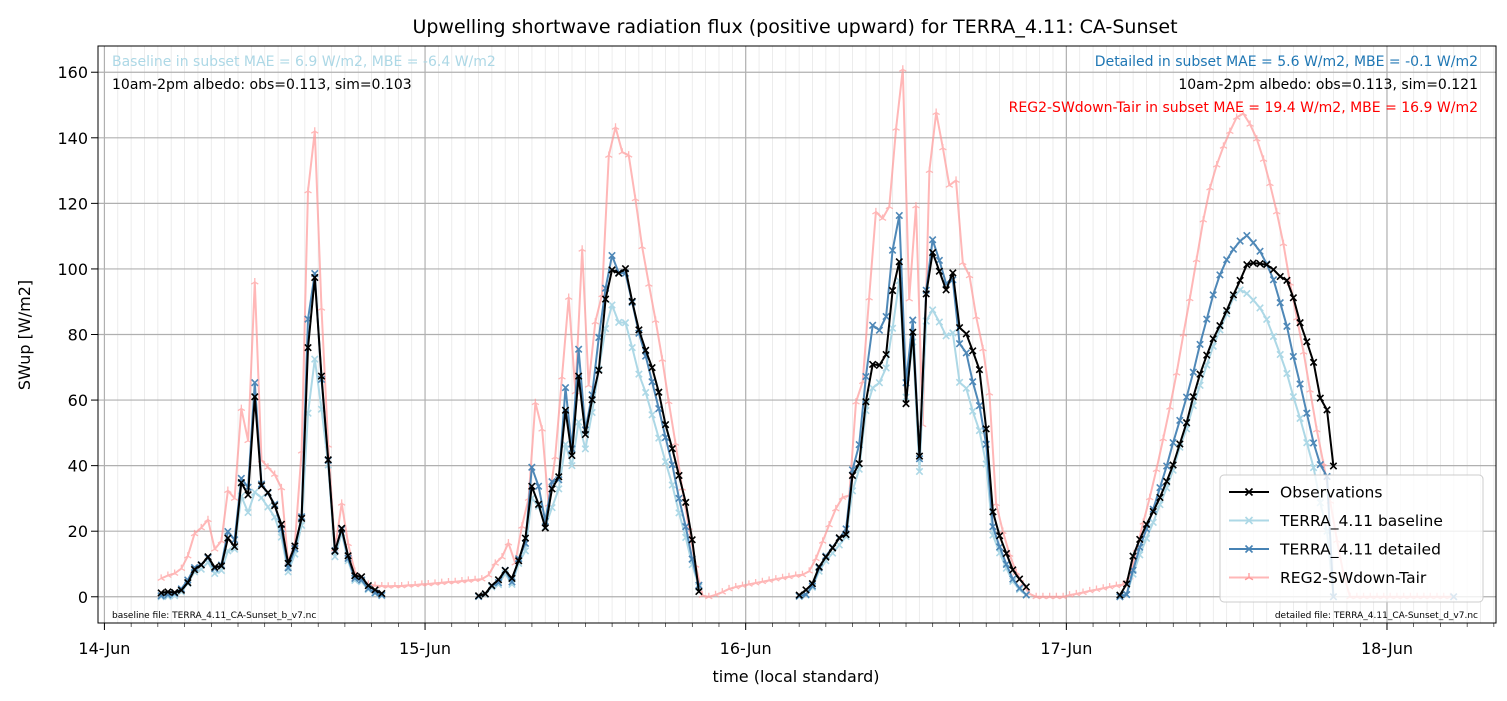 Image resolution: width=1507 pixels, height=701 pixels. What do you see at coordinates (1249, 549) in the screenshot?
I see `legend-swatch-marker` at bounding box center [1249, 549].